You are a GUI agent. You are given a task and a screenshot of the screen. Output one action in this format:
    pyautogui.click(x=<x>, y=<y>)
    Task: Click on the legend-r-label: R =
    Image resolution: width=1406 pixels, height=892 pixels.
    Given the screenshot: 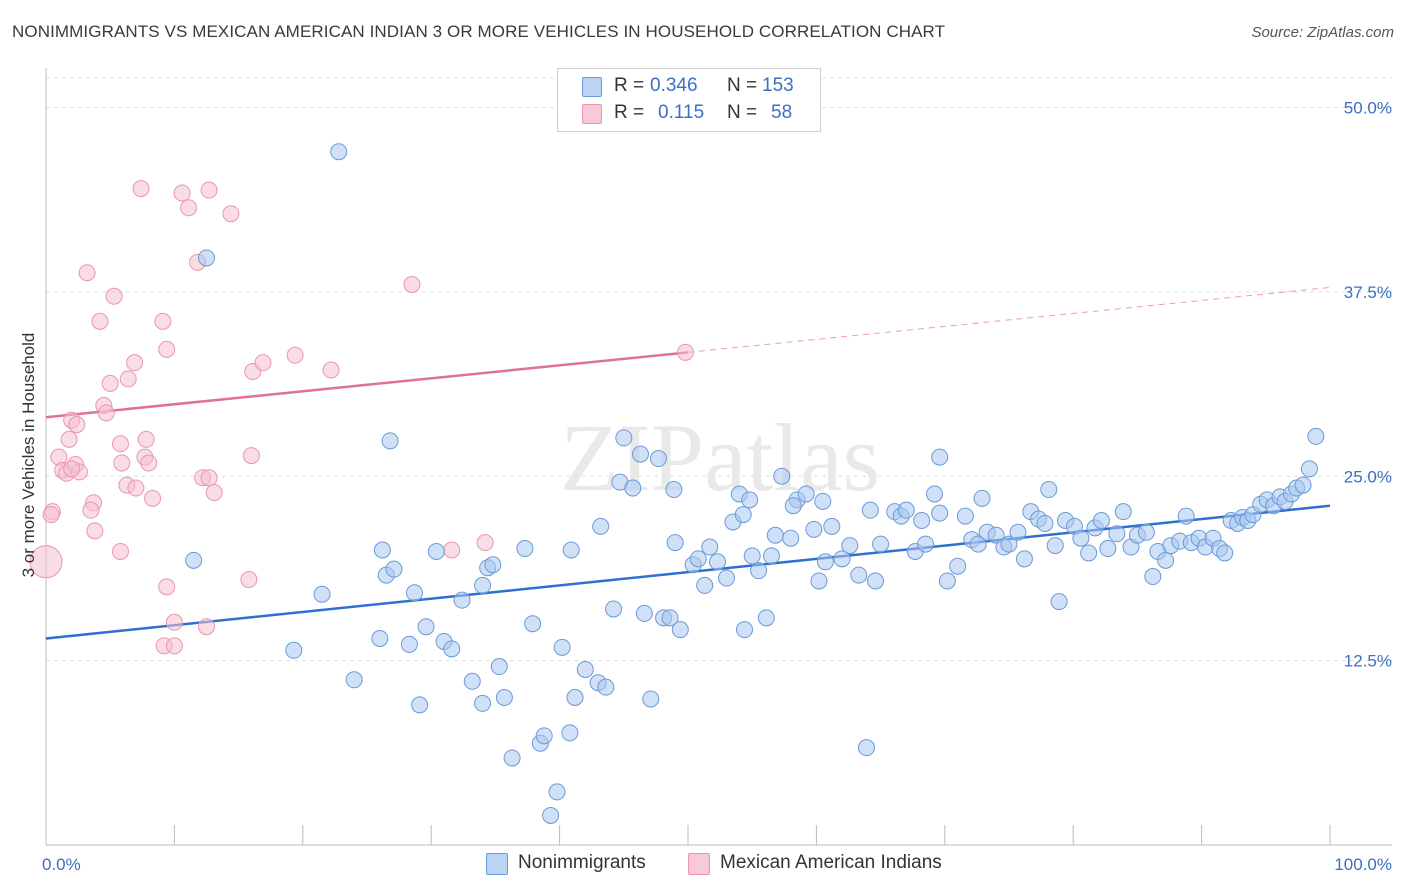 What is the action you would take?
    pyautogui.click(x=629, y=112)
    